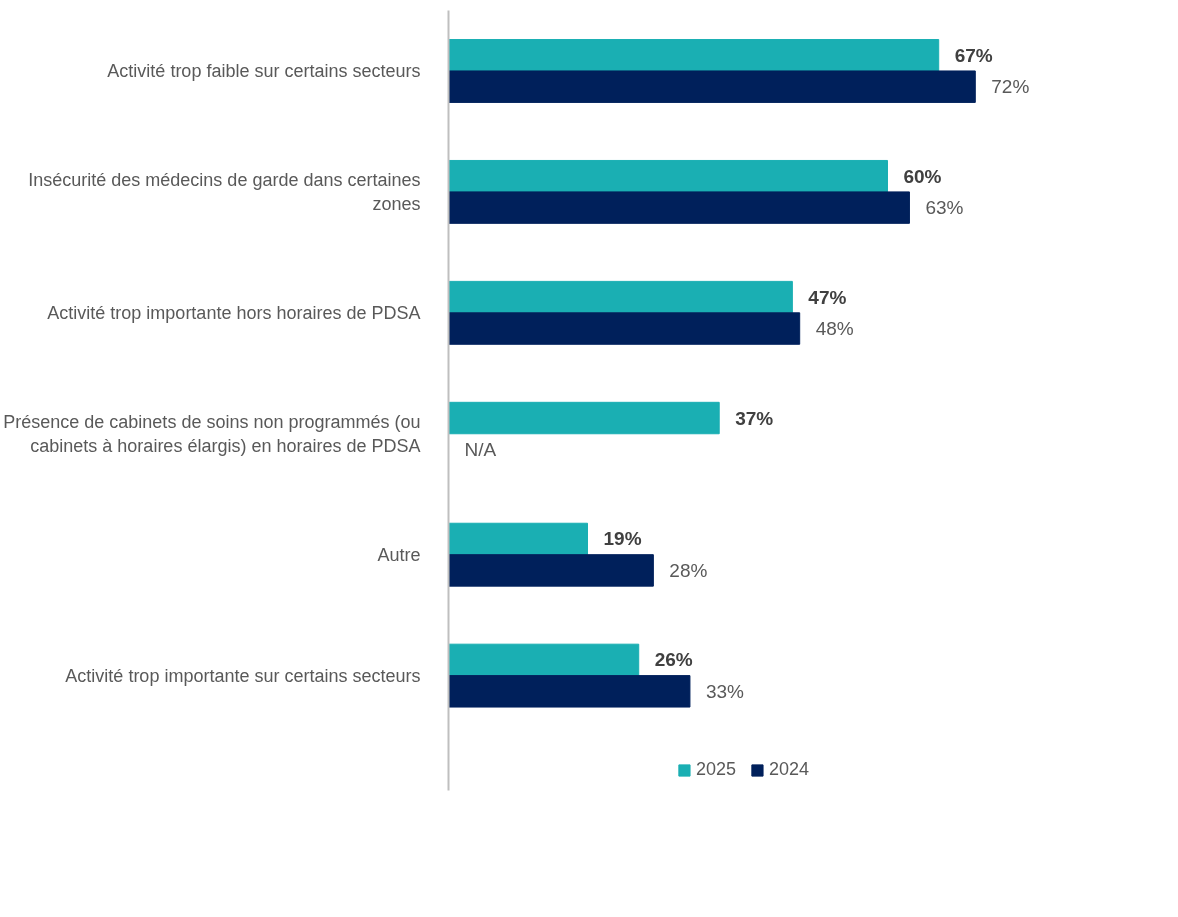 This screenshot has height=917, width=1178. Describe the element at coordinates (243, 675) in the screenshot. I see `y-tick-label: Activité trop importante sur certains secteurs` at that location.